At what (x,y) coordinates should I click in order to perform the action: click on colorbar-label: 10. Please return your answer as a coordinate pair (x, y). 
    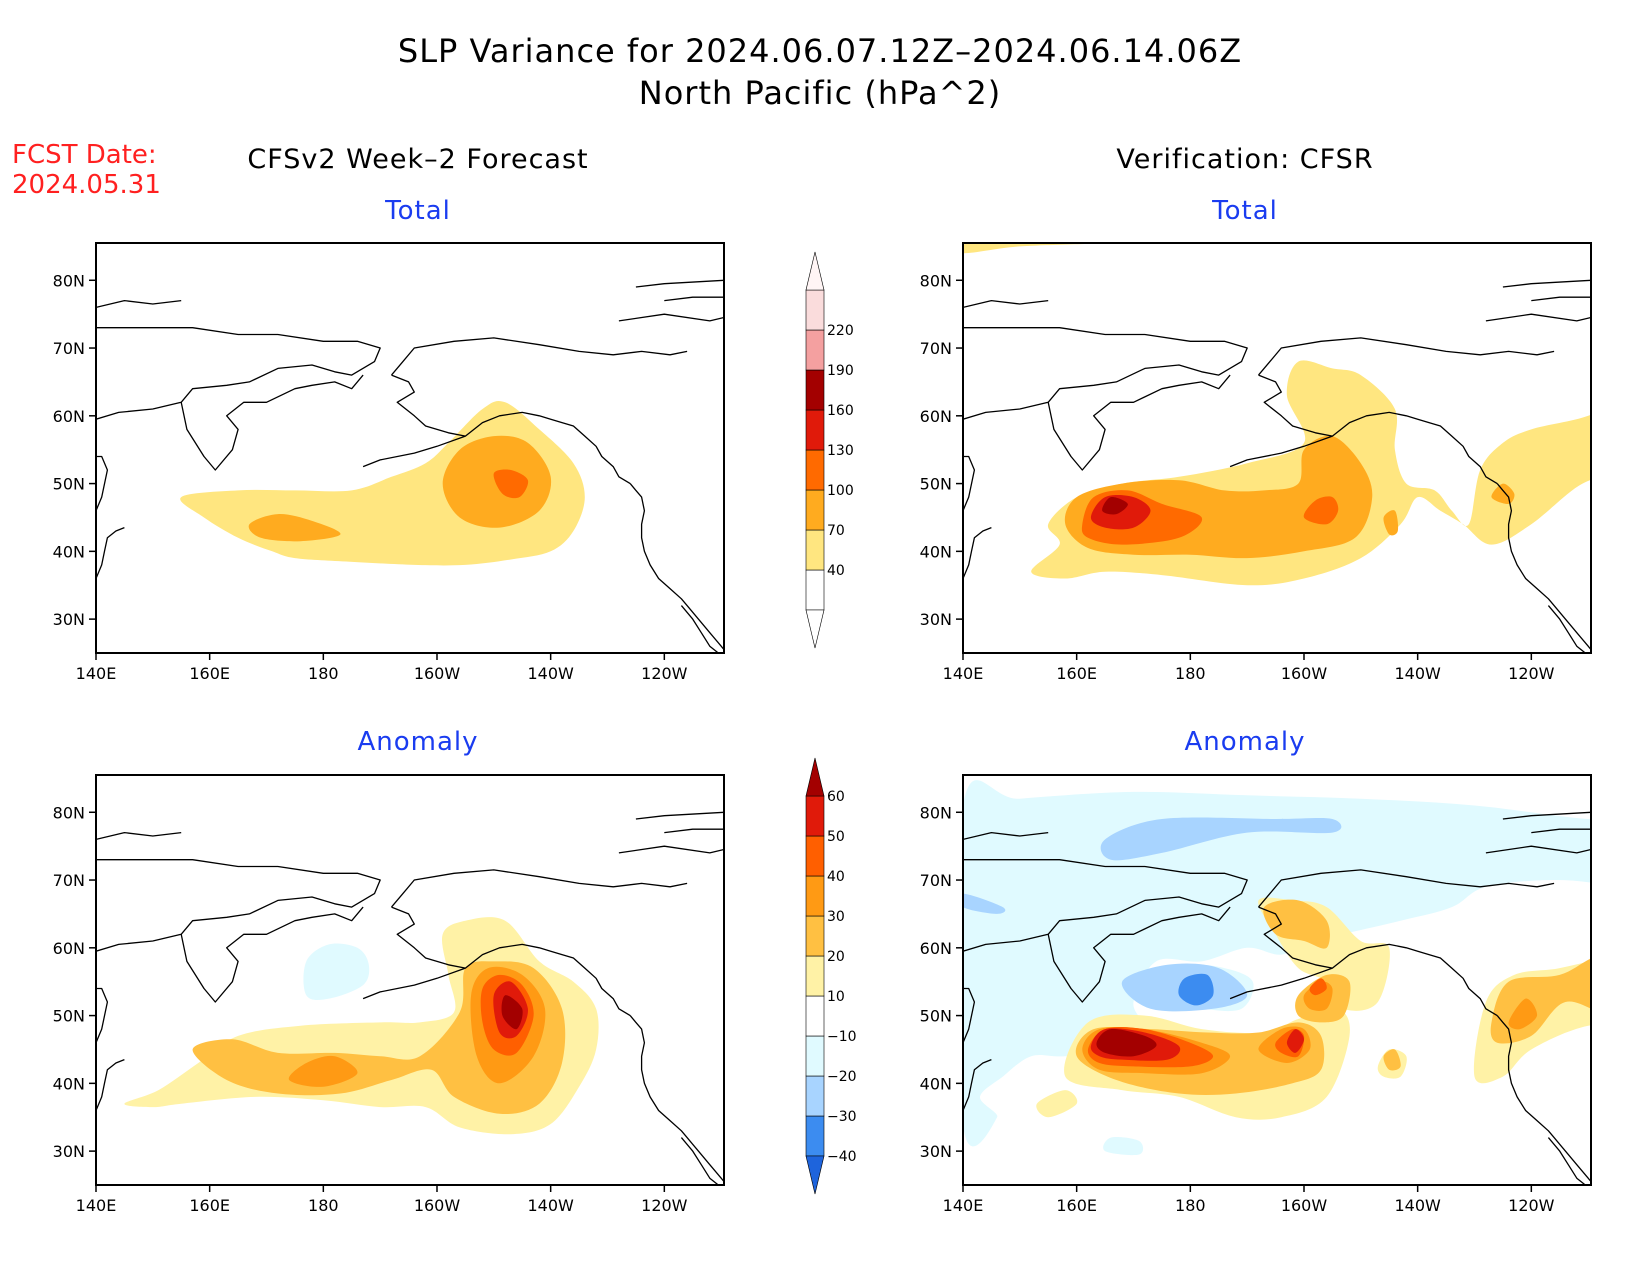
    Looking at the image, I should click on (836, 997).